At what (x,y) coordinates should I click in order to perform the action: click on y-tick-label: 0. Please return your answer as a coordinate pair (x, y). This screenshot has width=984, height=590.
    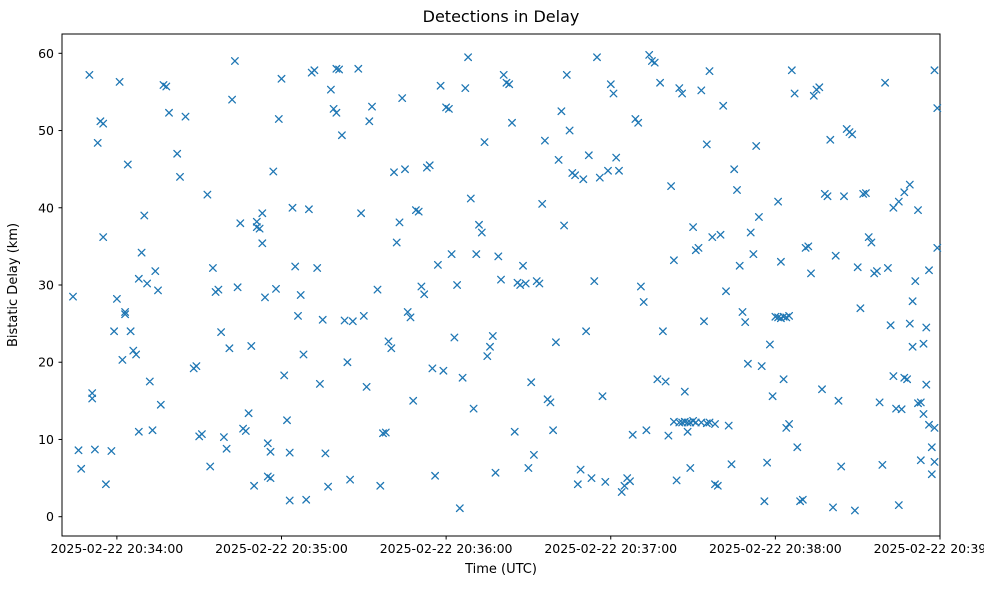
    Looking at the image, I should click on (50, 516).